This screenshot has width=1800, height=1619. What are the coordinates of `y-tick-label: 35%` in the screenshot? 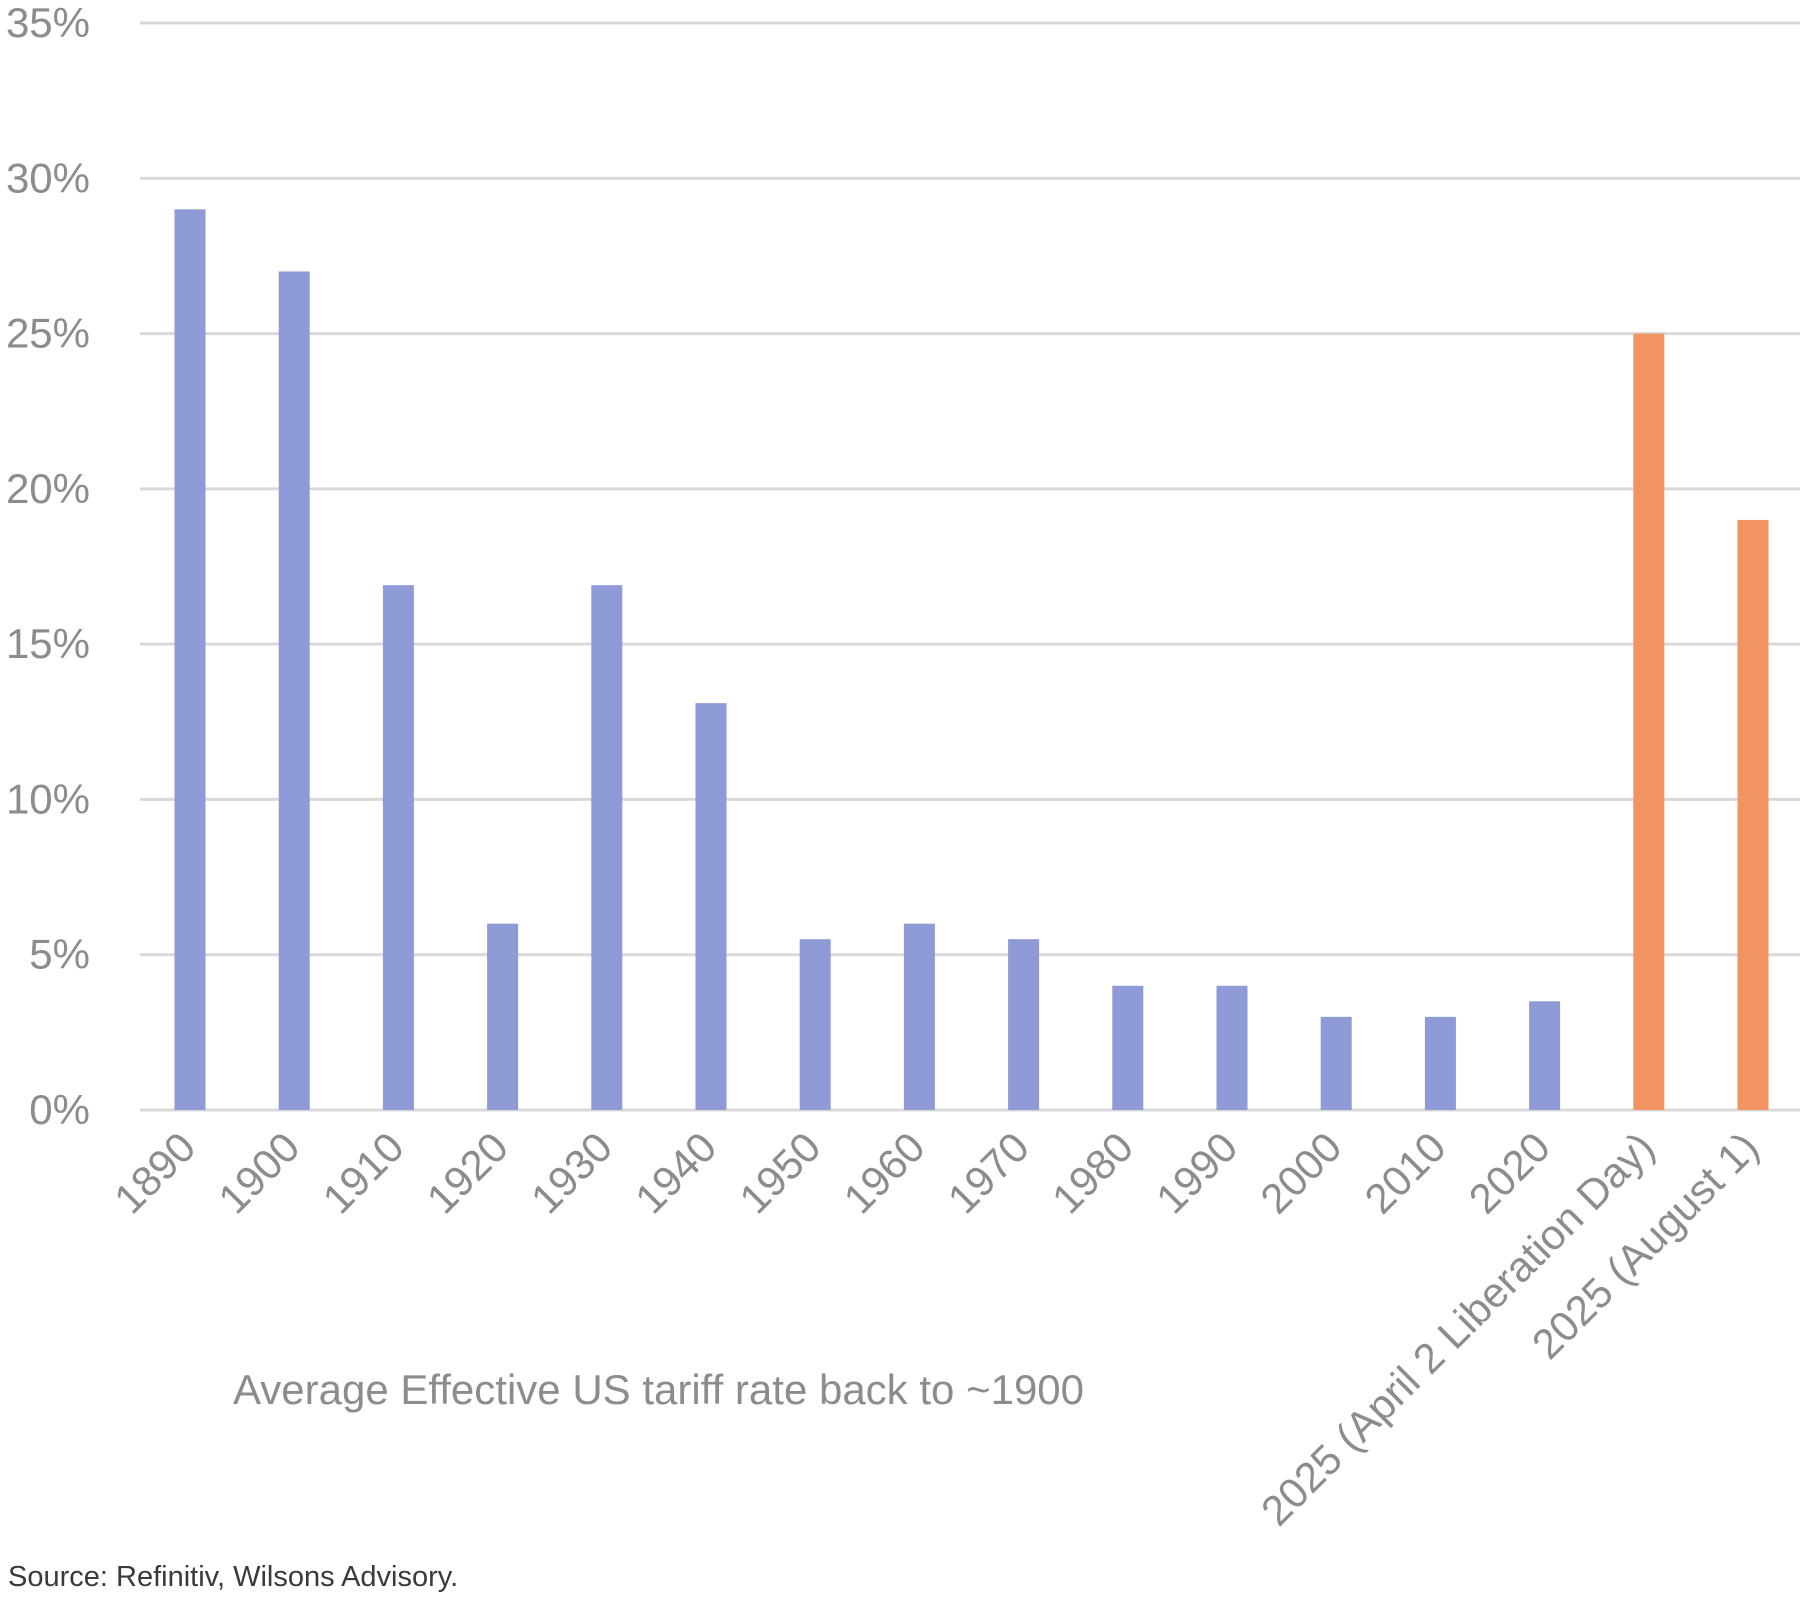 It's located at (48, 23).